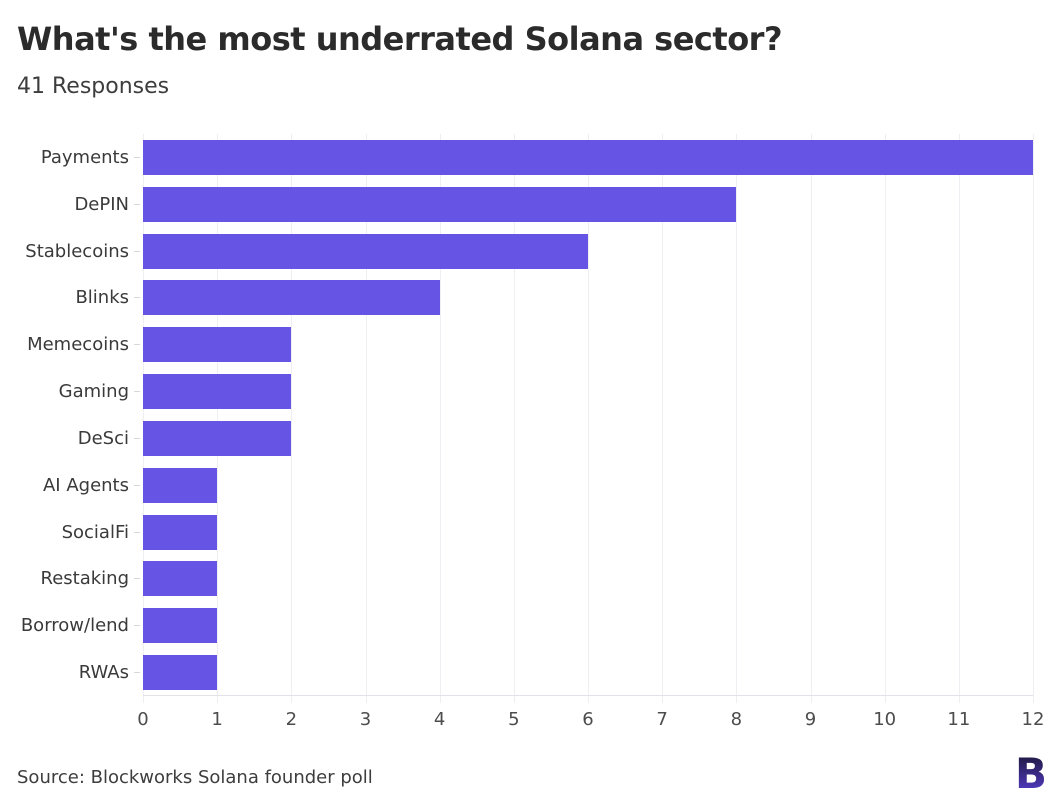  I want to click on bar-blinks, so click(291, 298).